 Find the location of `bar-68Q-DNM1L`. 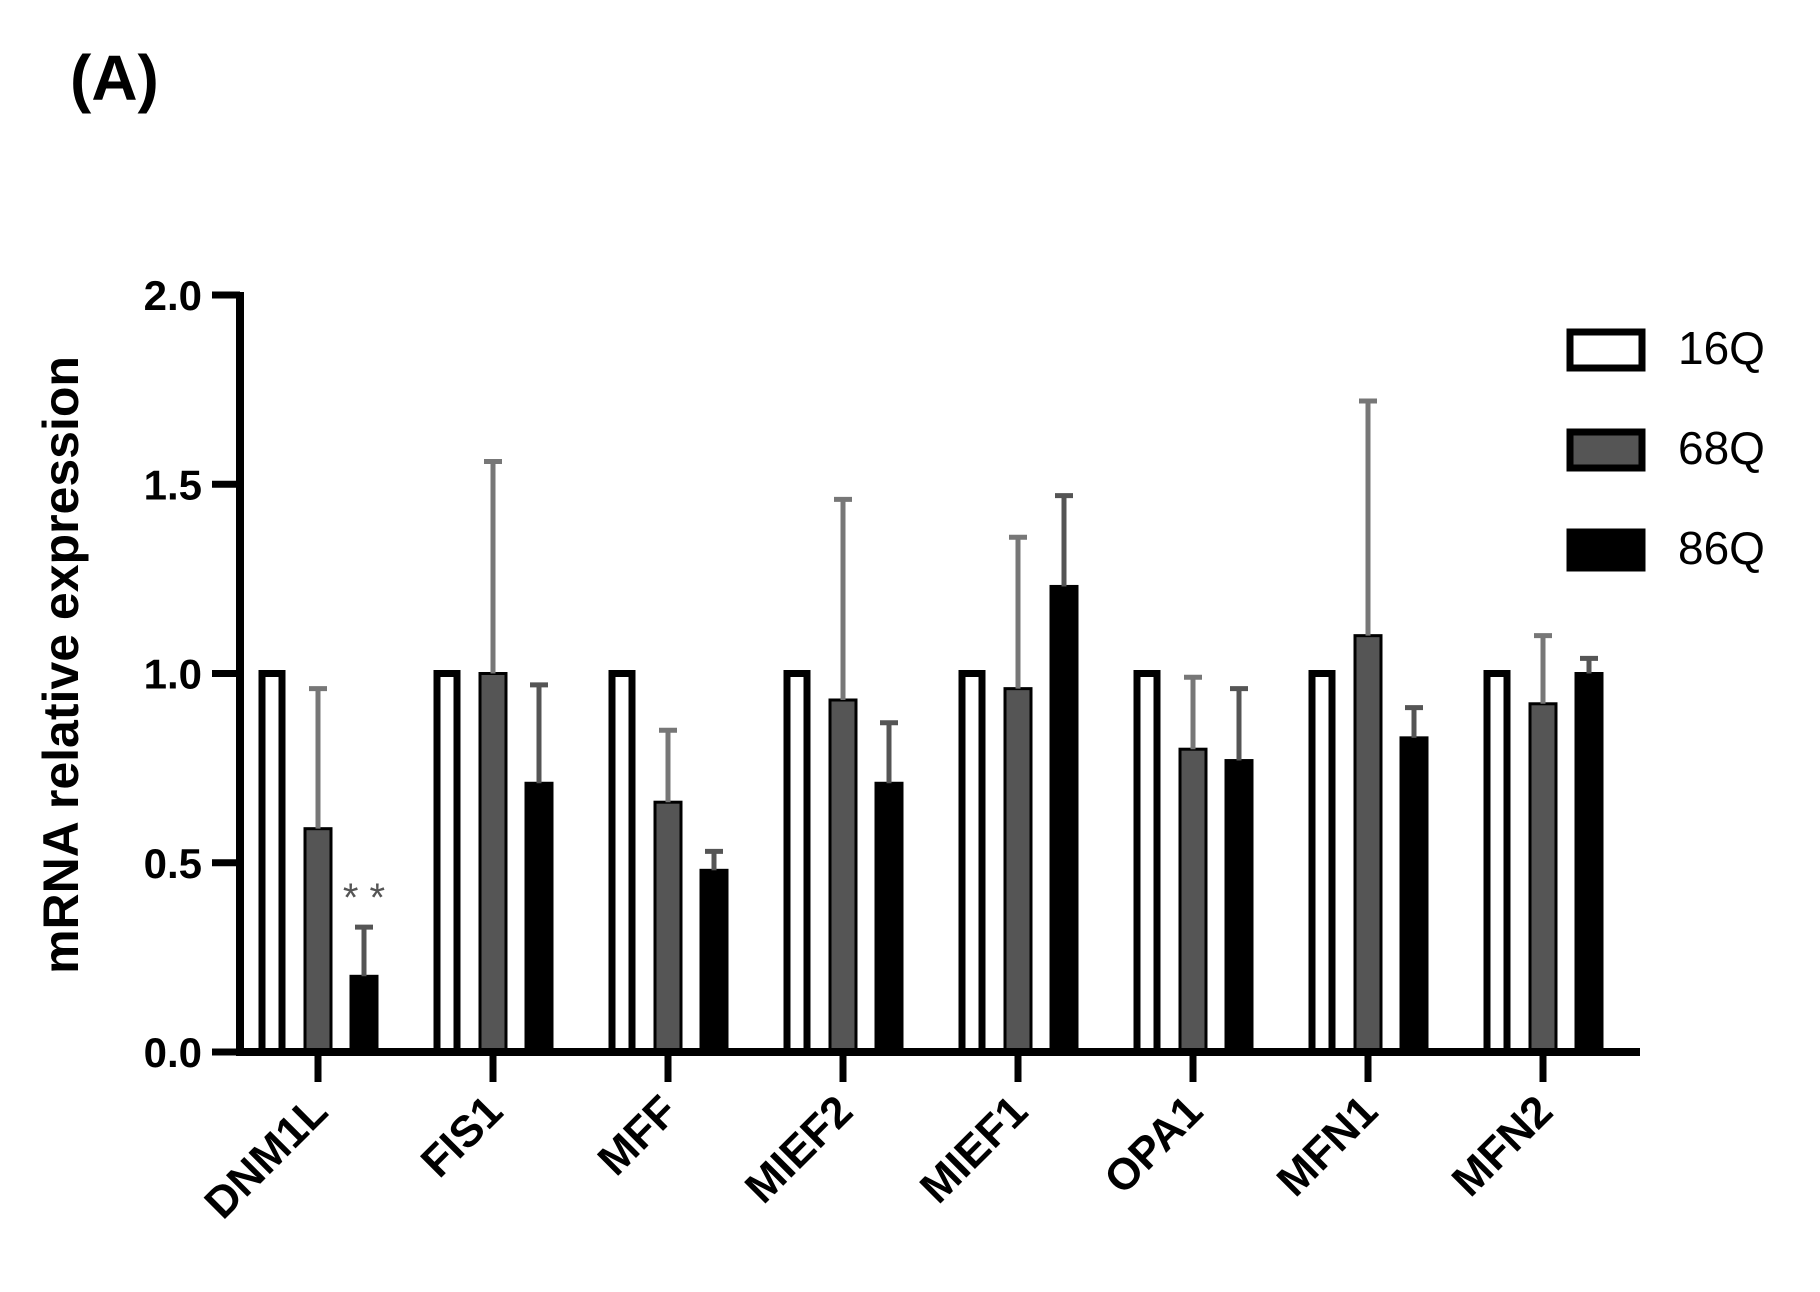

bar-68Q-DNM1L is located at coordinates (318, 940).